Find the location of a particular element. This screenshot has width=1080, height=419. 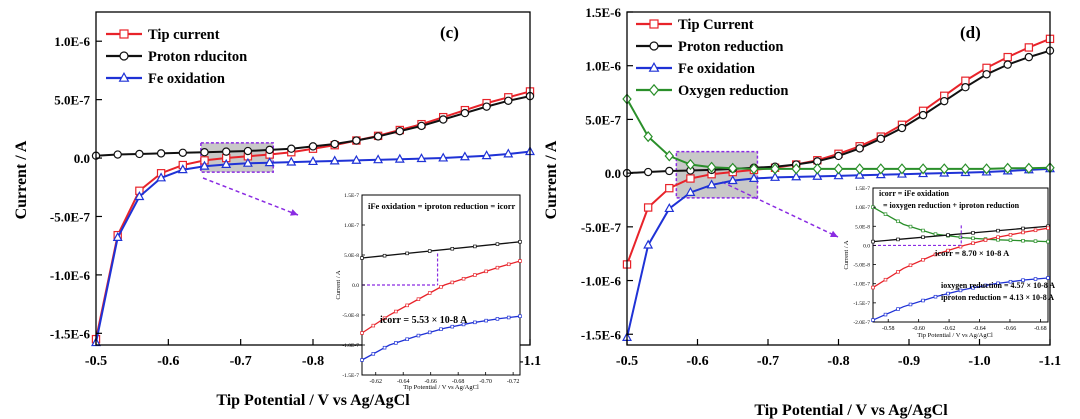

y-tick-label: -1.5E-6 is located at coordinates (70, 333).